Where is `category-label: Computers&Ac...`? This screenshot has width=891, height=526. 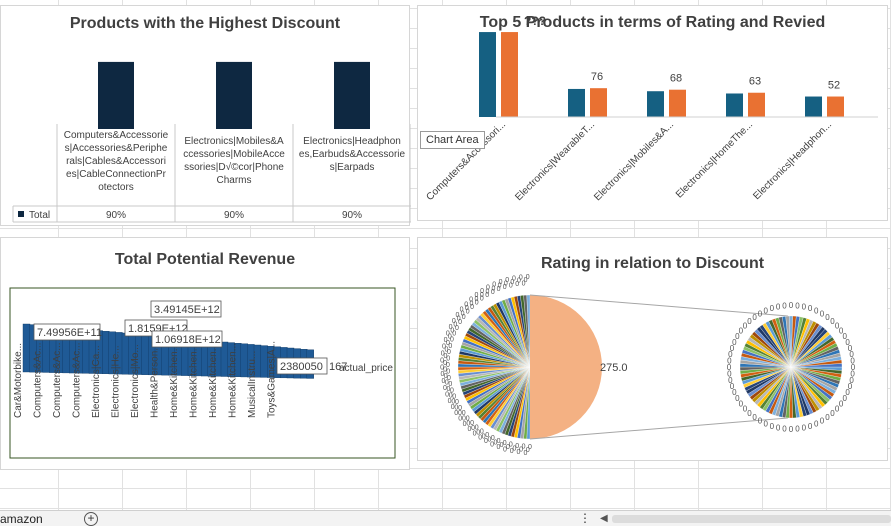
category-label: Computers&Ac... is located at coordinates (77, 380).